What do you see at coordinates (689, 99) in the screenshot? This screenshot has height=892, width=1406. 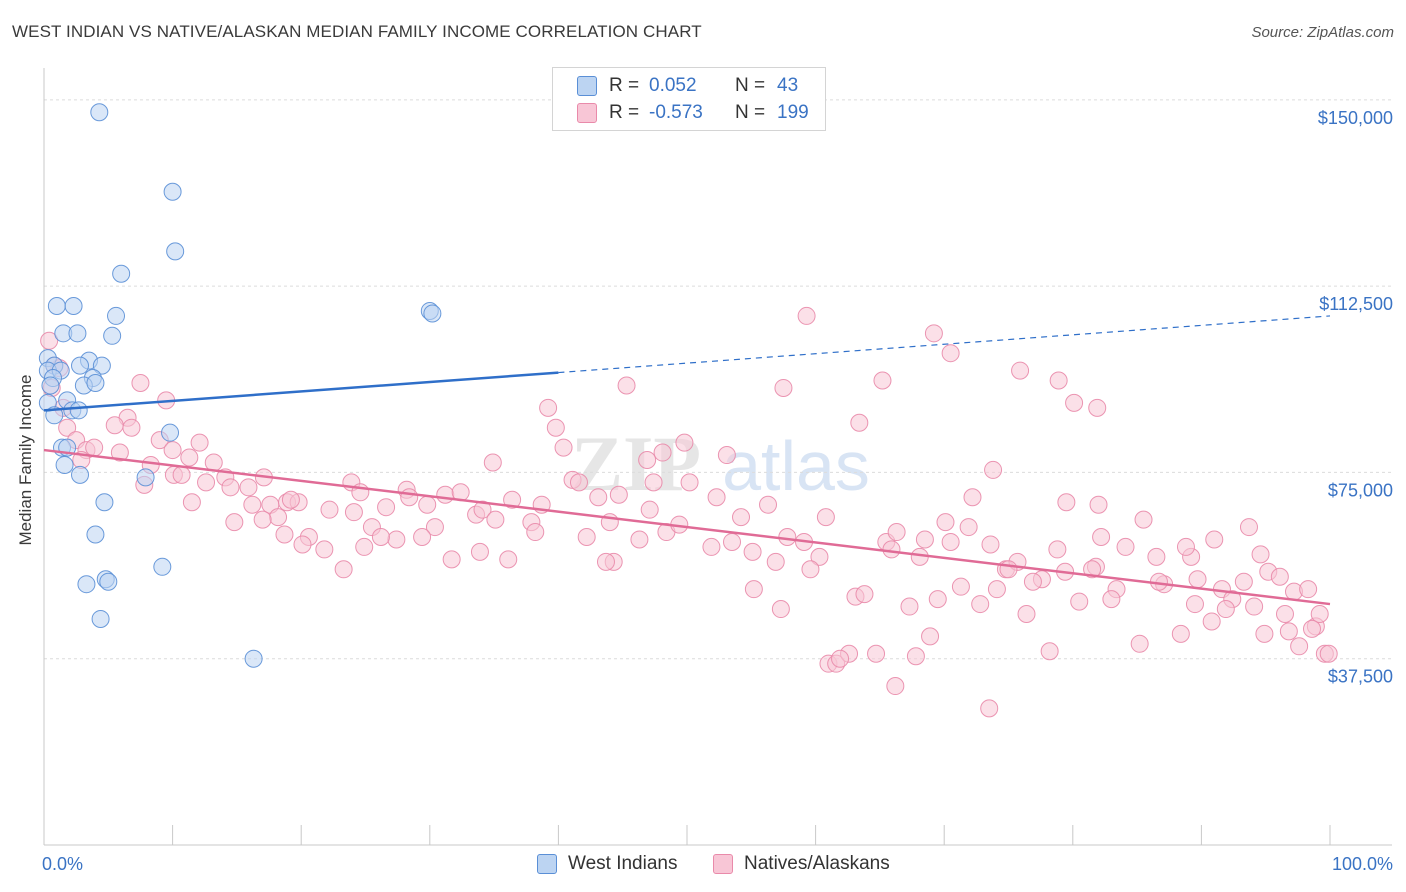 I see `correlation-legend: R = 0.052 N = 43 R = -0.573 N = 199` at bounding box center [689, 99].